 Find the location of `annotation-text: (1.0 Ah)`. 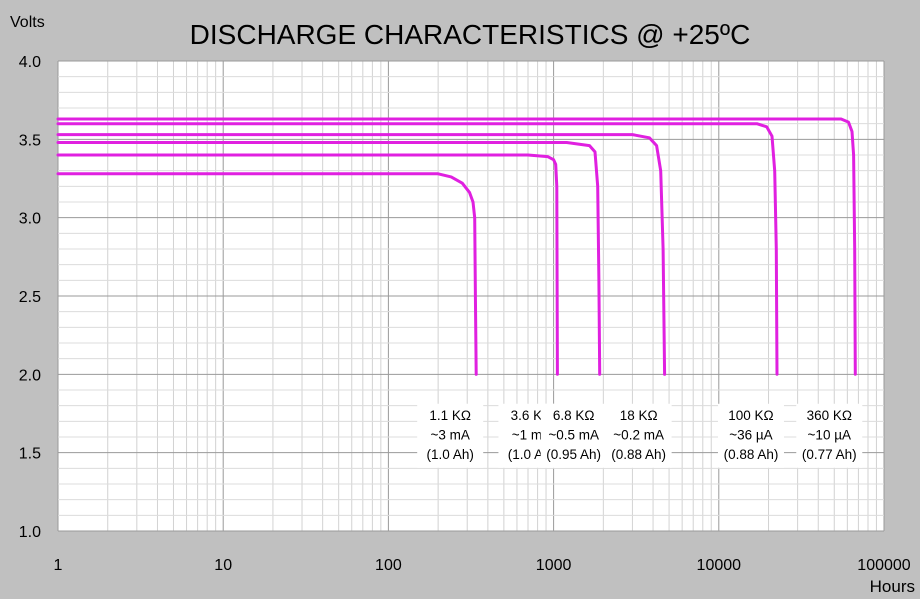

annotation-text: (1.0 Ah) is located at coordinates (450, 454).